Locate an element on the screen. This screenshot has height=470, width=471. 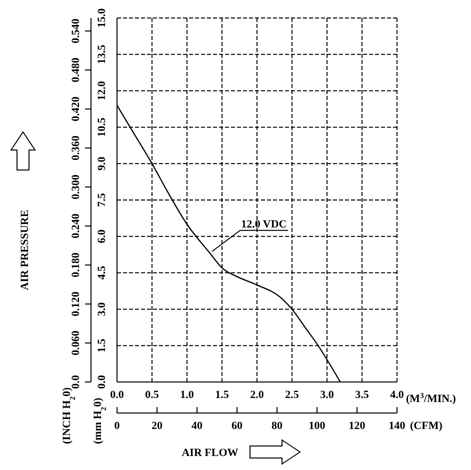
x-tick-label: 4.0 is located at coordinates (397, 394).